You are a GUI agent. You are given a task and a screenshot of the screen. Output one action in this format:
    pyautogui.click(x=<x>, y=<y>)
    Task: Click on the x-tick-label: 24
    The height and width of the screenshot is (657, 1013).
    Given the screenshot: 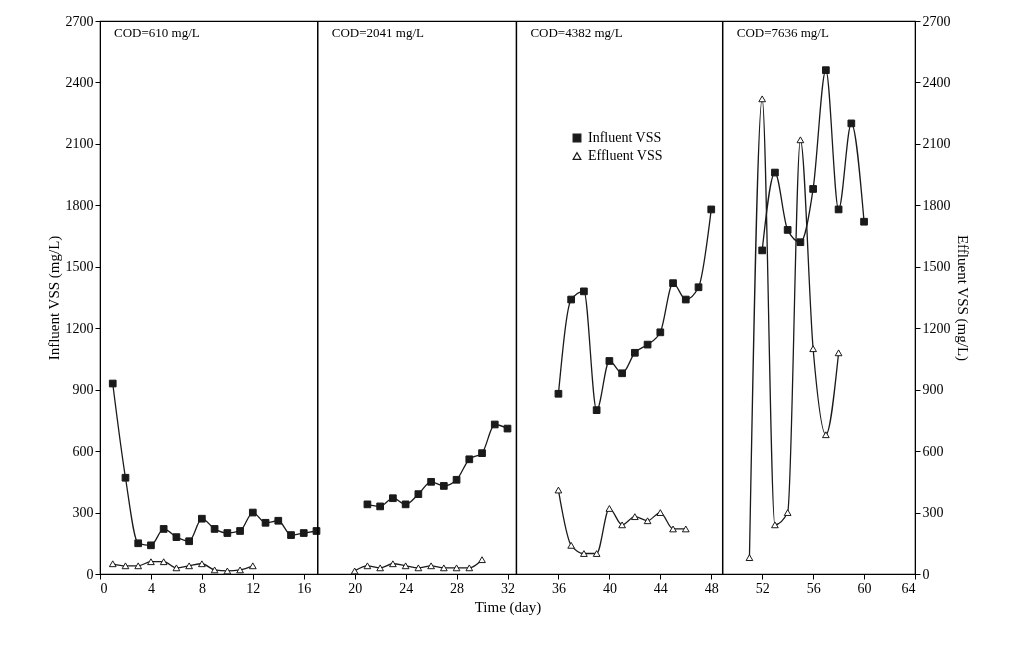 What is the action you would take?
    pyautogui.click(x=406, y=588)
    